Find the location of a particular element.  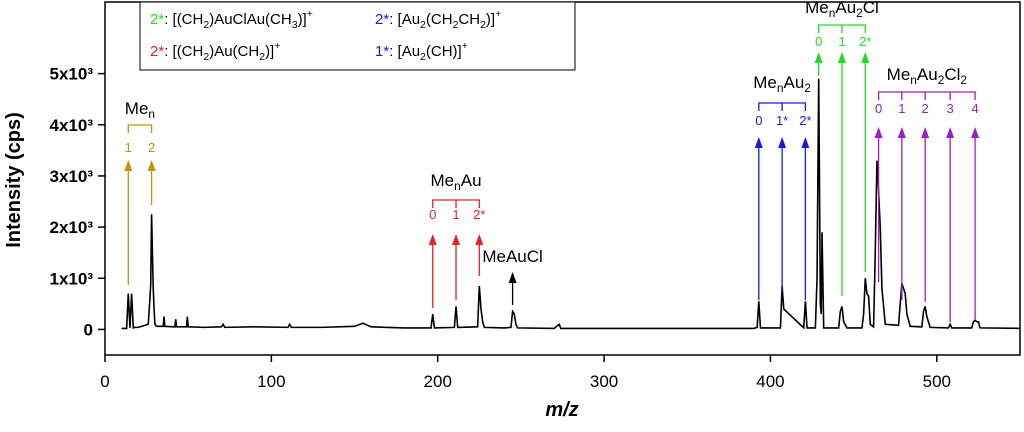

text-part: (CH)] is located at coordinates (444, 51).